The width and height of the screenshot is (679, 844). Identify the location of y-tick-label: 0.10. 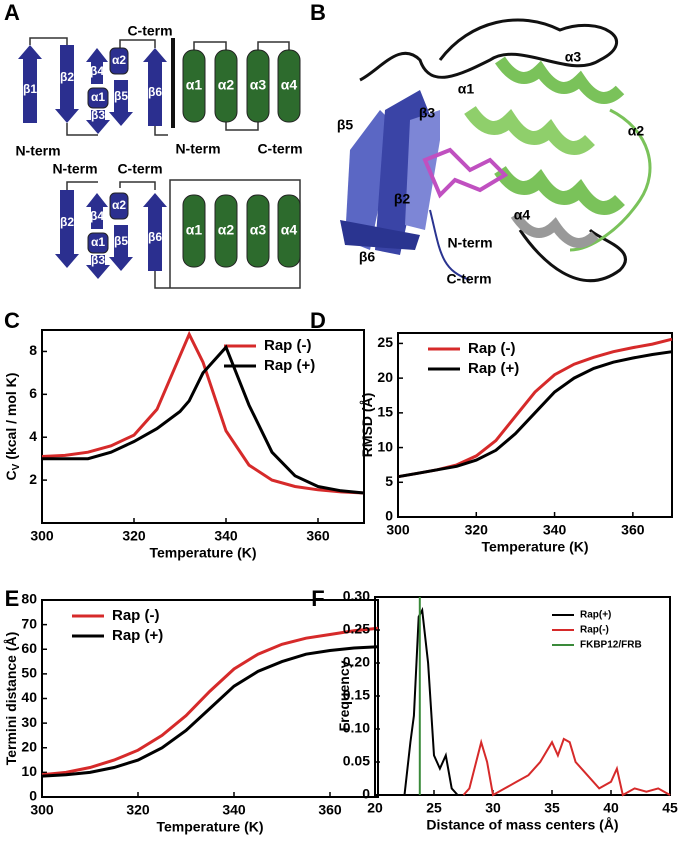
(356, 728).